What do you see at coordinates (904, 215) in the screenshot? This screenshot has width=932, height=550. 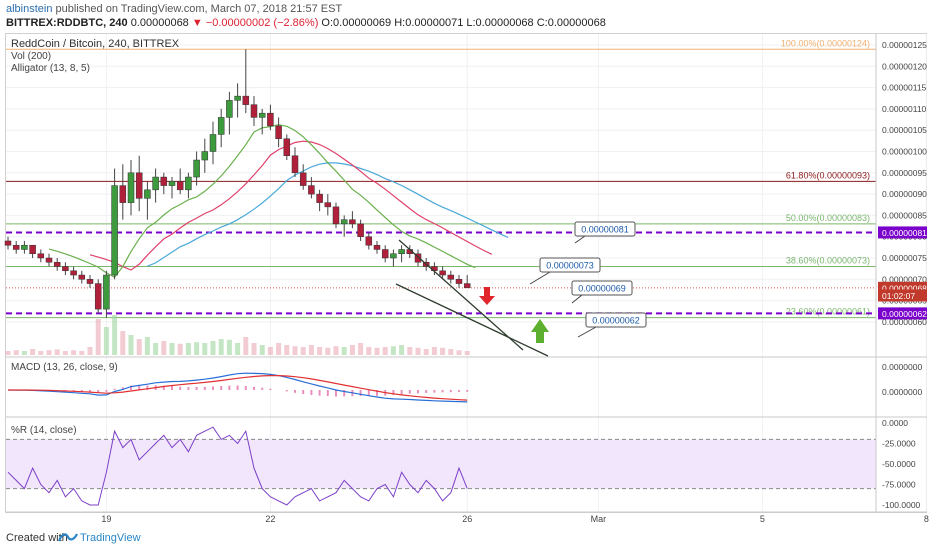 I see `price-tick-label: 0.00000085` at bounding box center [904, 215].